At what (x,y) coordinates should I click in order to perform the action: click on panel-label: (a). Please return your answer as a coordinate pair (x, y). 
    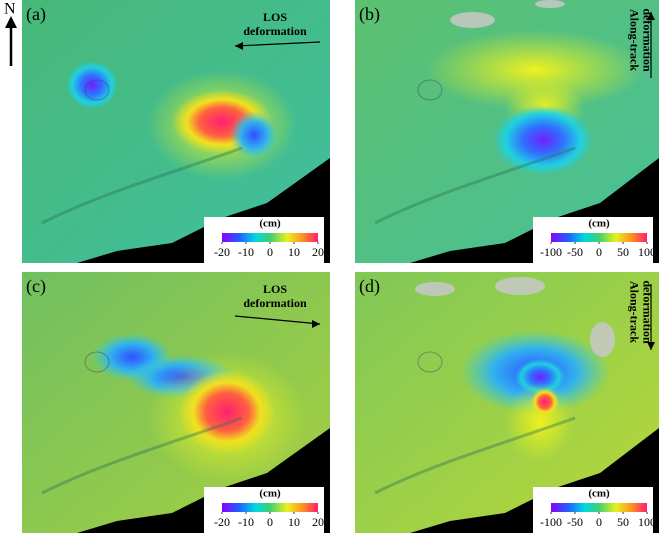
    Looking at the image, I should click on (36, 14).